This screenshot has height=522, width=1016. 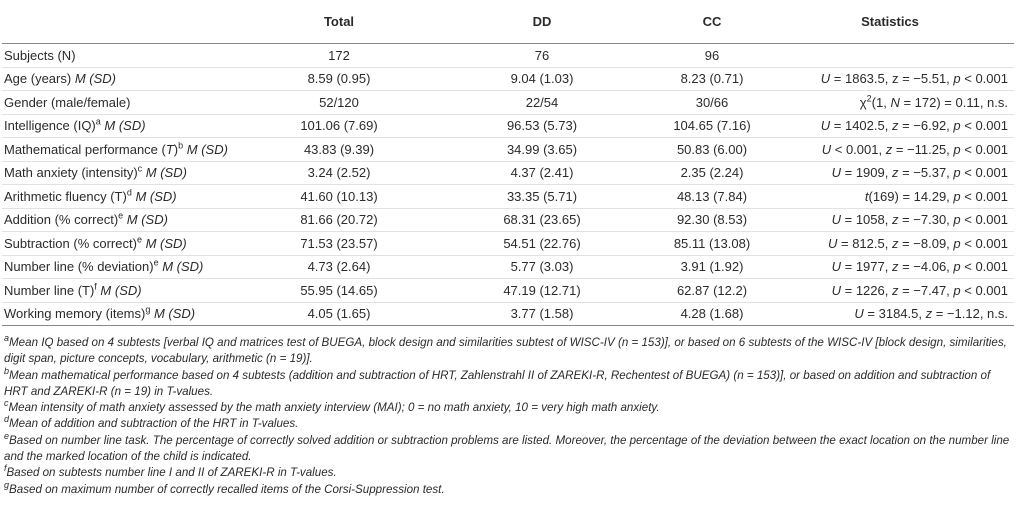 What do you see at coordinates (542, 149) in the screenshot?
I see `cell: 34.99 (3.65)` at bounding box center [542, 149].